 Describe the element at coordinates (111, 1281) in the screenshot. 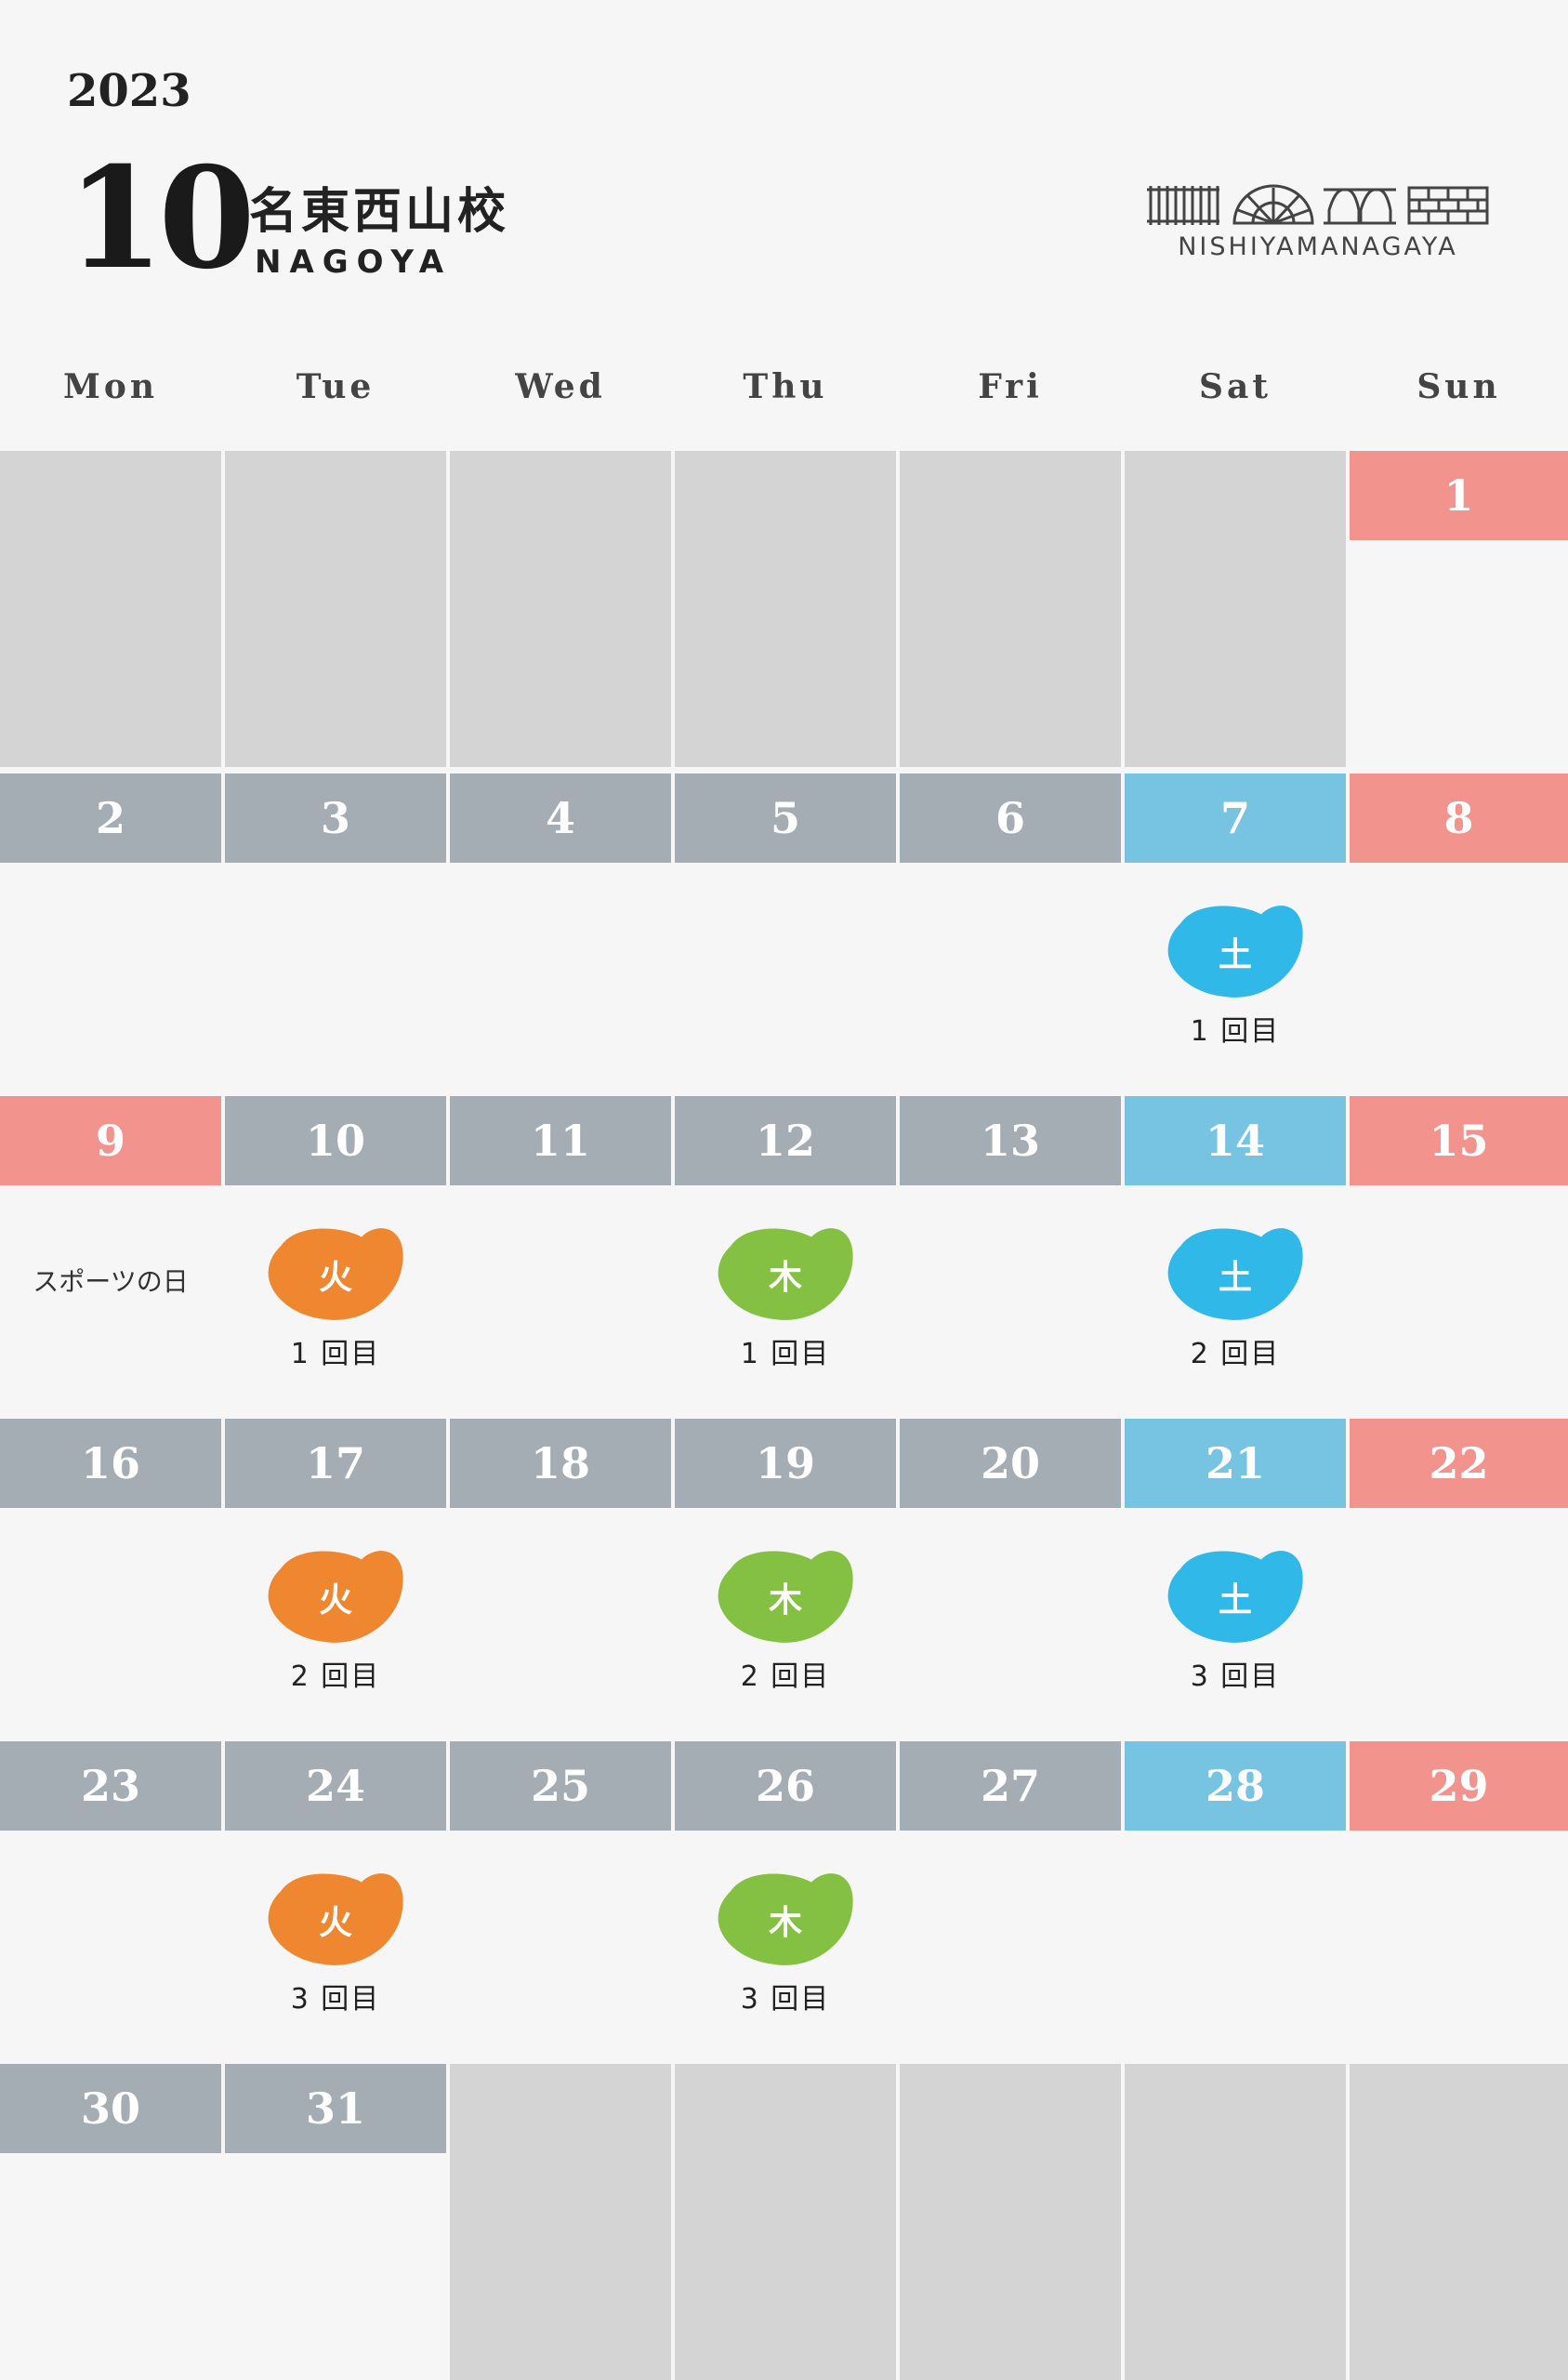

I see `holiday-name: スポーツの日` at that location.